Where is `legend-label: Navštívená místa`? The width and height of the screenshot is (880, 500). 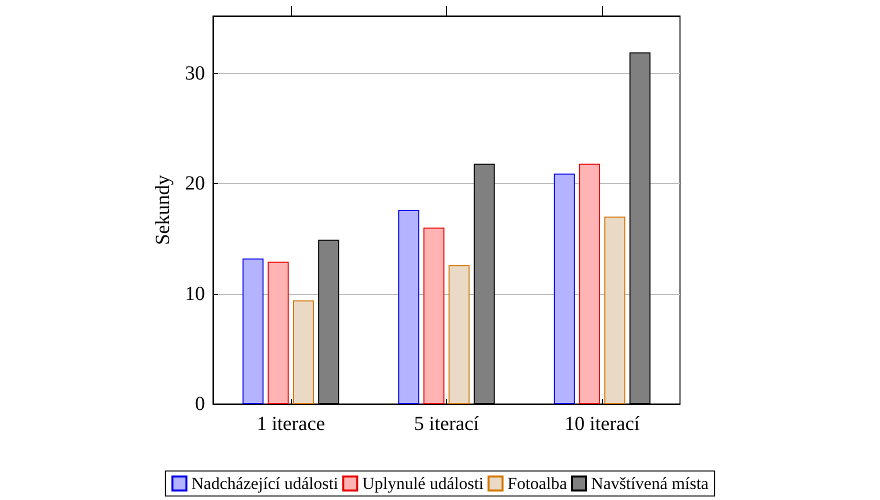 legend-label: Navštívená místa is located at coordinates (650, 483).